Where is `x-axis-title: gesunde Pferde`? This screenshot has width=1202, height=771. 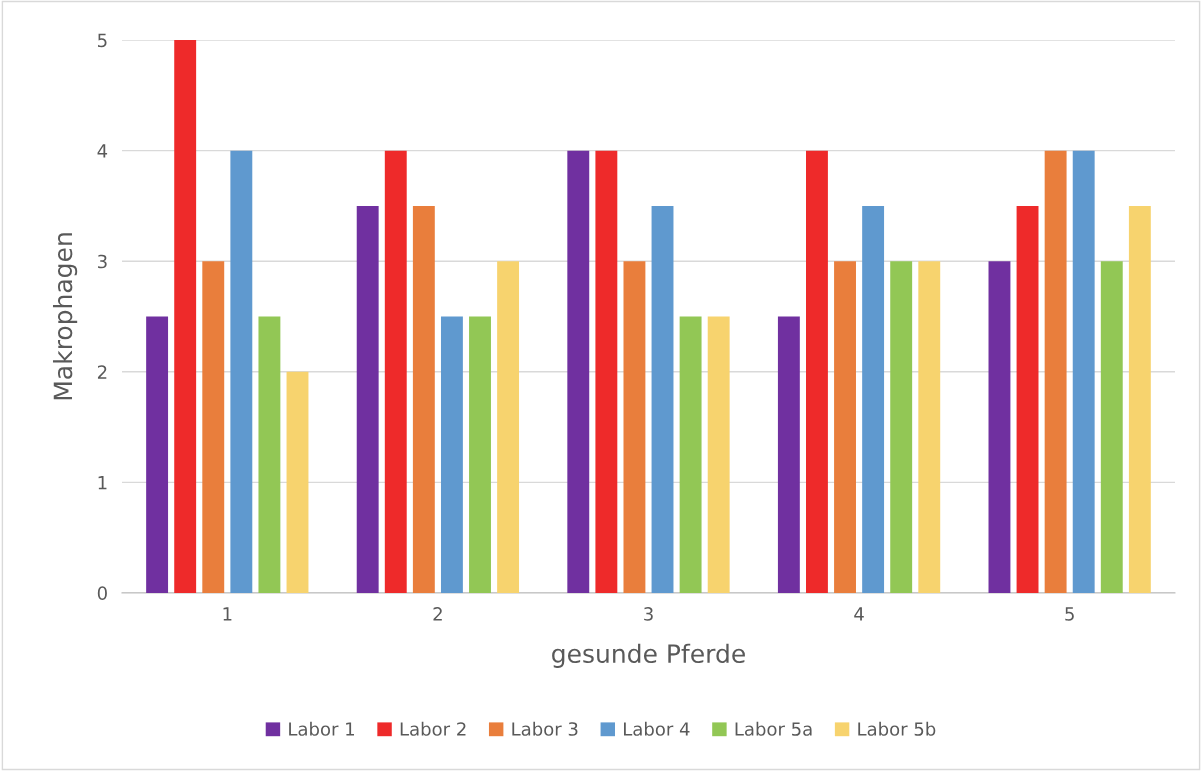 x-axis-title: gesunde Pferde is located at coordinates (648, 655).